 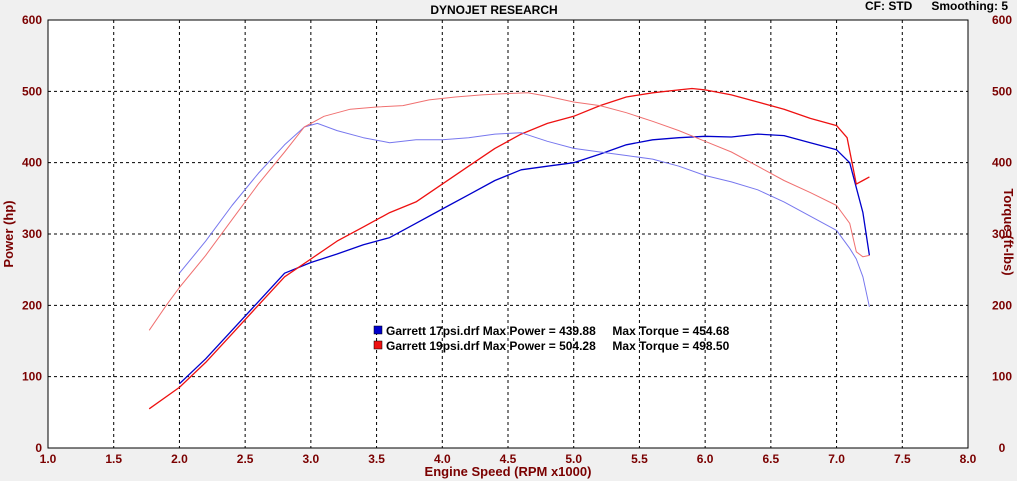 I want to click on y-tick-label-left: 0, so click(x=38, y=448).